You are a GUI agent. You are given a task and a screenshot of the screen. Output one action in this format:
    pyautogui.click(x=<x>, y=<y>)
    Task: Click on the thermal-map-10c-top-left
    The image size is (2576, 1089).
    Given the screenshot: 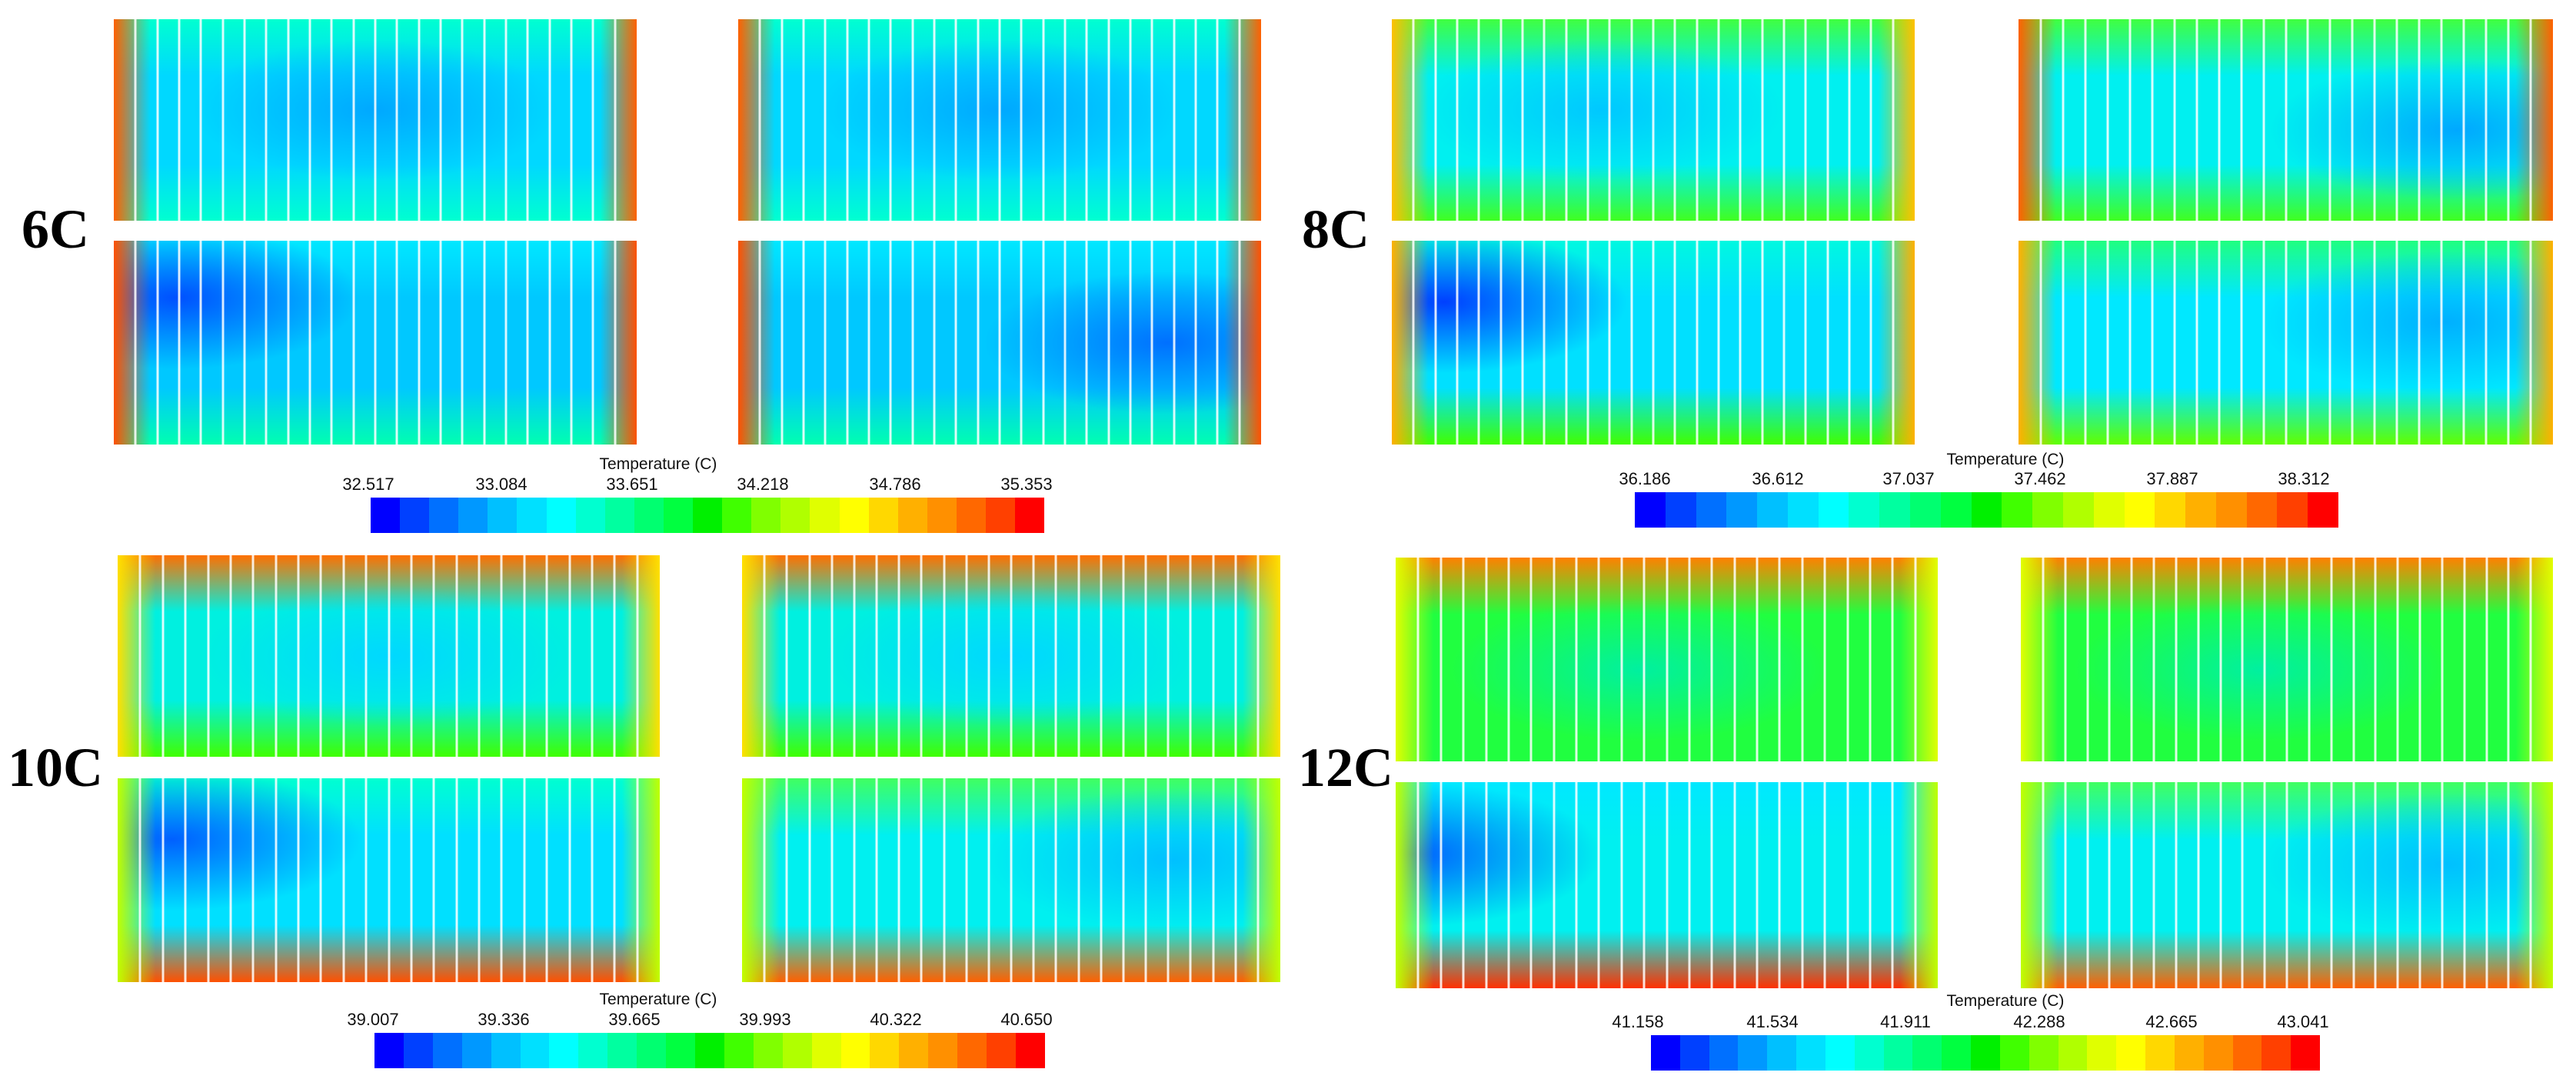 What is the action you would take?
    pyautogui.click(x=389, y=656)
    